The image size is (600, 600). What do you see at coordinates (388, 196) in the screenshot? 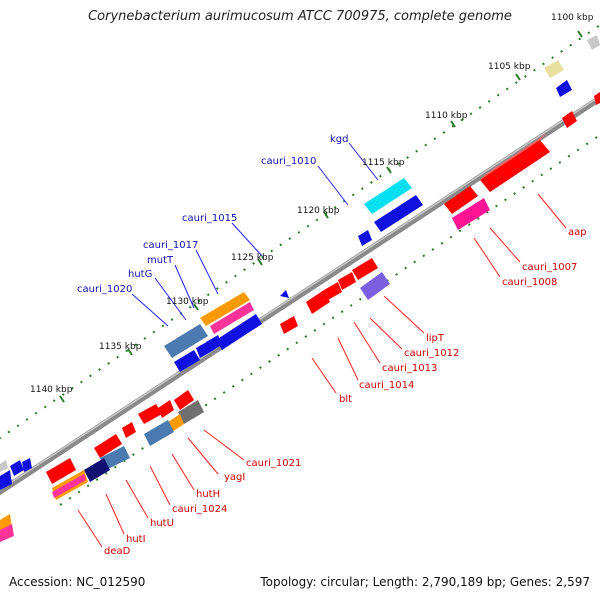
I see `gene-block-kgd` at bounding box center [388, 196].